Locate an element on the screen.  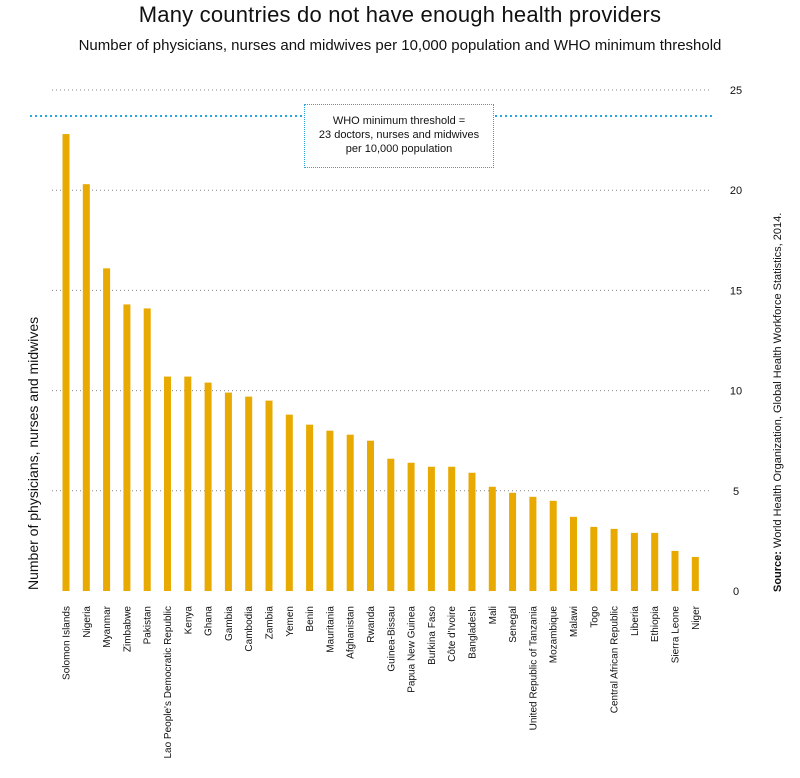
x-tick-label: Côte d'Ivoire is located at coordinates (452, 634).